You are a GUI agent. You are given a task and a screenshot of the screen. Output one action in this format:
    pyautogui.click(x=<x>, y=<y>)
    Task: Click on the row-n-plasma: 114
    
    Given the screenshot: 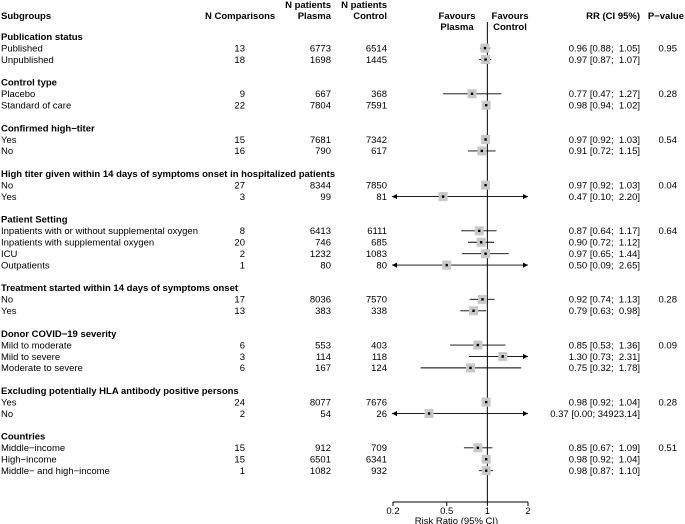 What is the action you would take?
    pyautogui.click(x=323, y=357)
    